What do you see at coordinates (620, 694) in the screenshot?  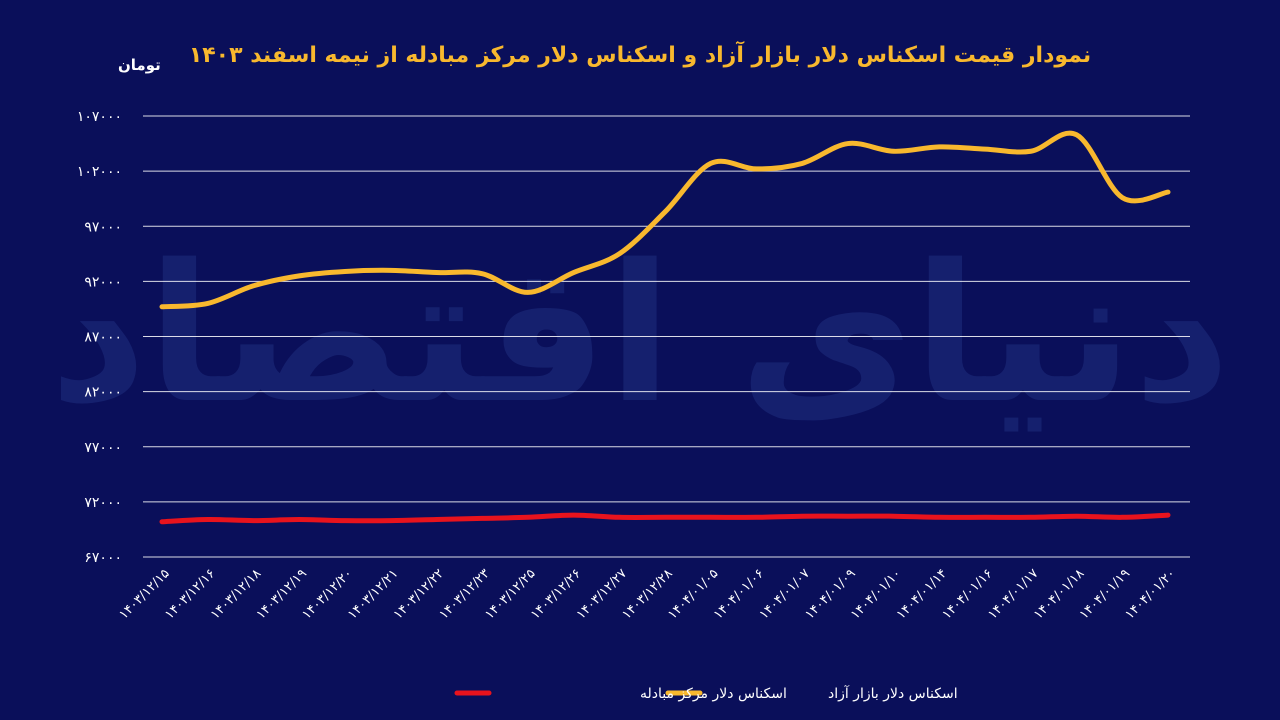 I see `legend-item-exchange-center: اسکناس دلار مرکز مبادله` at bounding box center [620, 694].